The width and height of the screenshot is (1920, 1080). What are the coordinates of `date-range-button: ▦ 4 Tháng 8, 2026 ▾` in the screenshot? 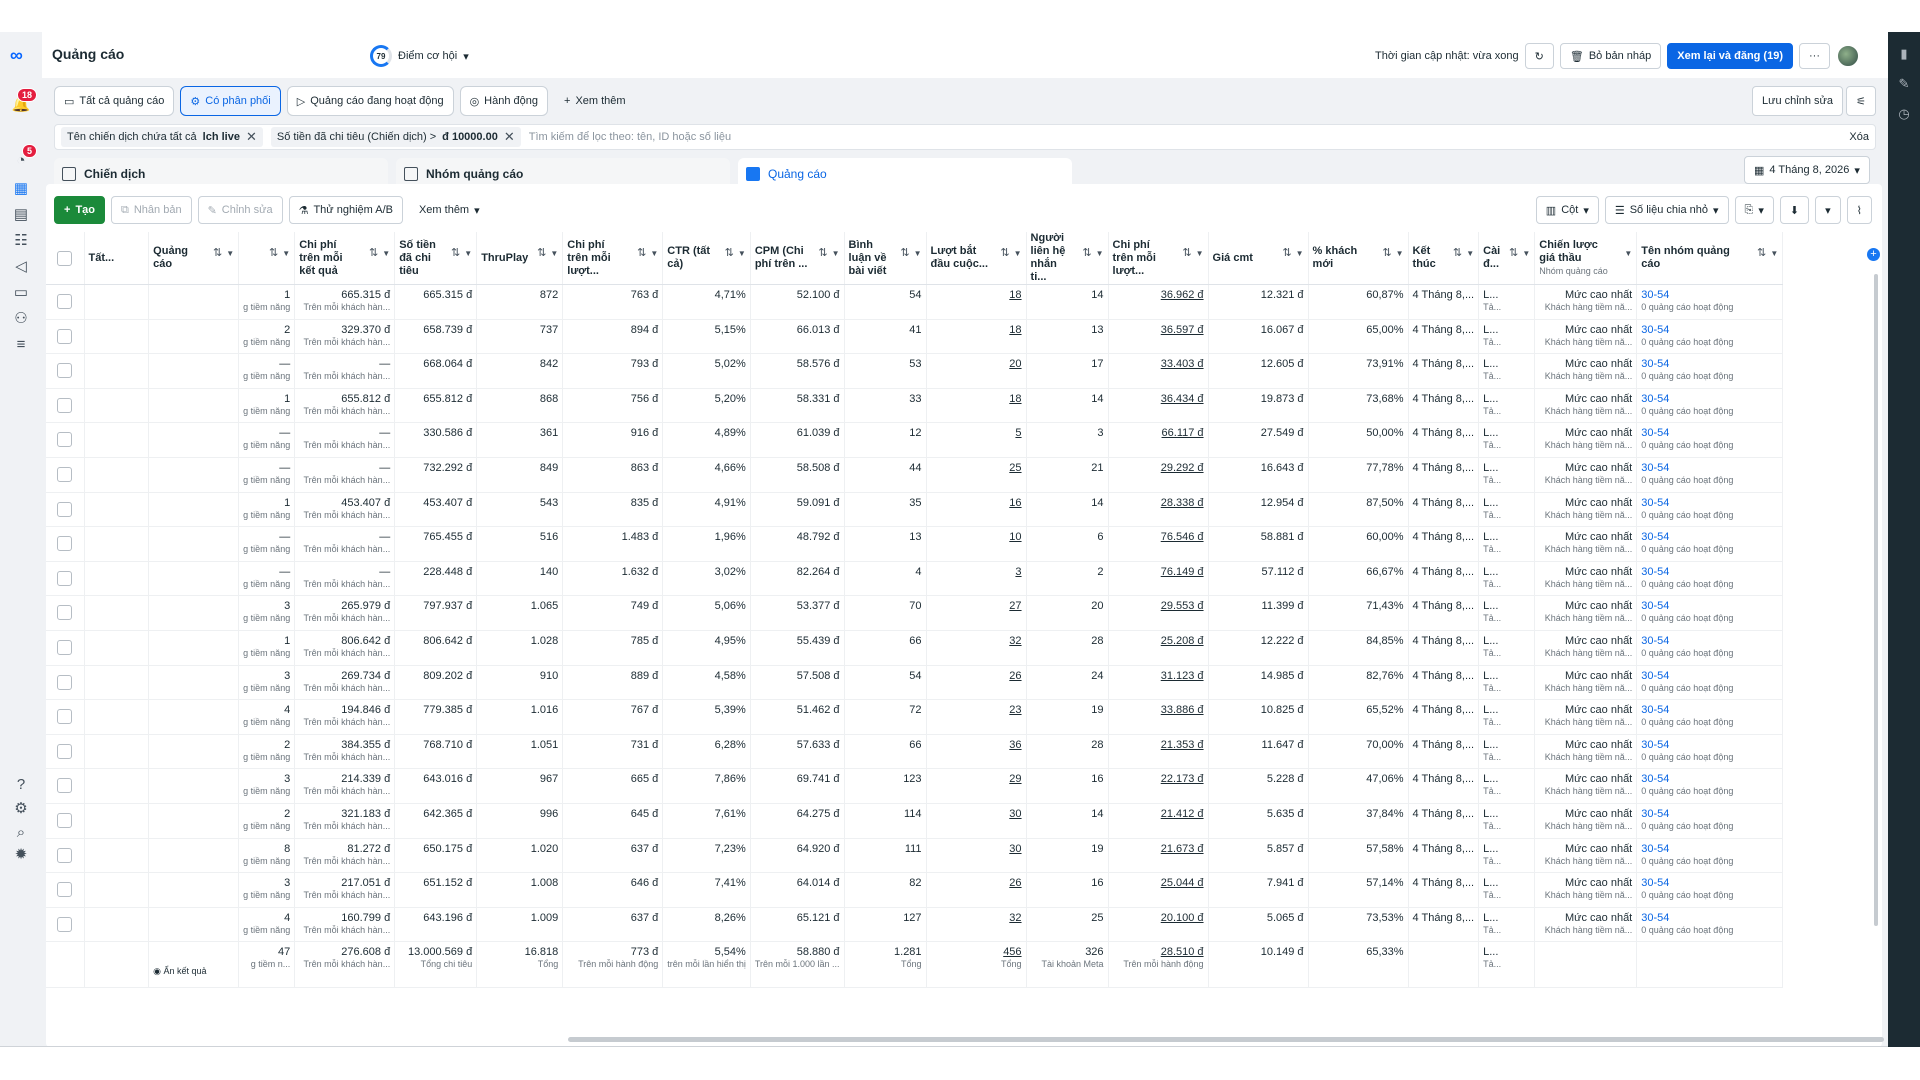 It's located at (1807, 170).